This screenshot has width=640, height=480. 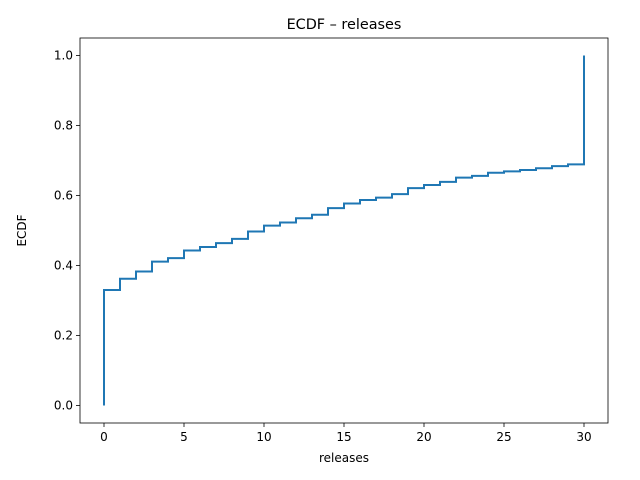 I want to click on x-tick-label: 10, so click(x=263, y=437).